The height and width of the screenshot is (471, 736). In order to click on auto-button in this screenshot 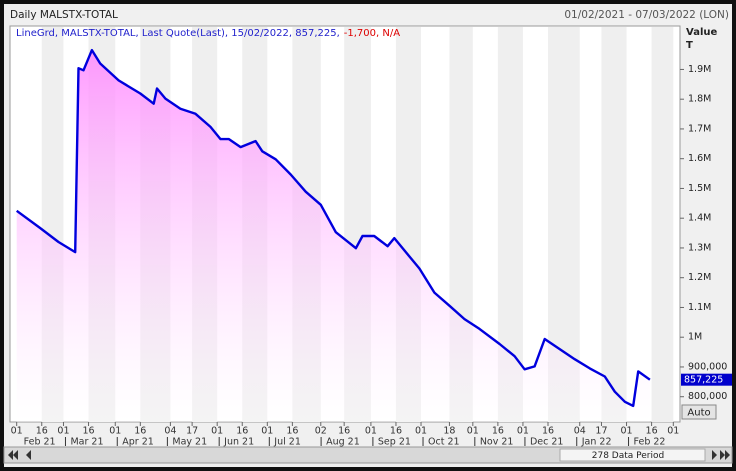, I will do `click(699, 412)`.